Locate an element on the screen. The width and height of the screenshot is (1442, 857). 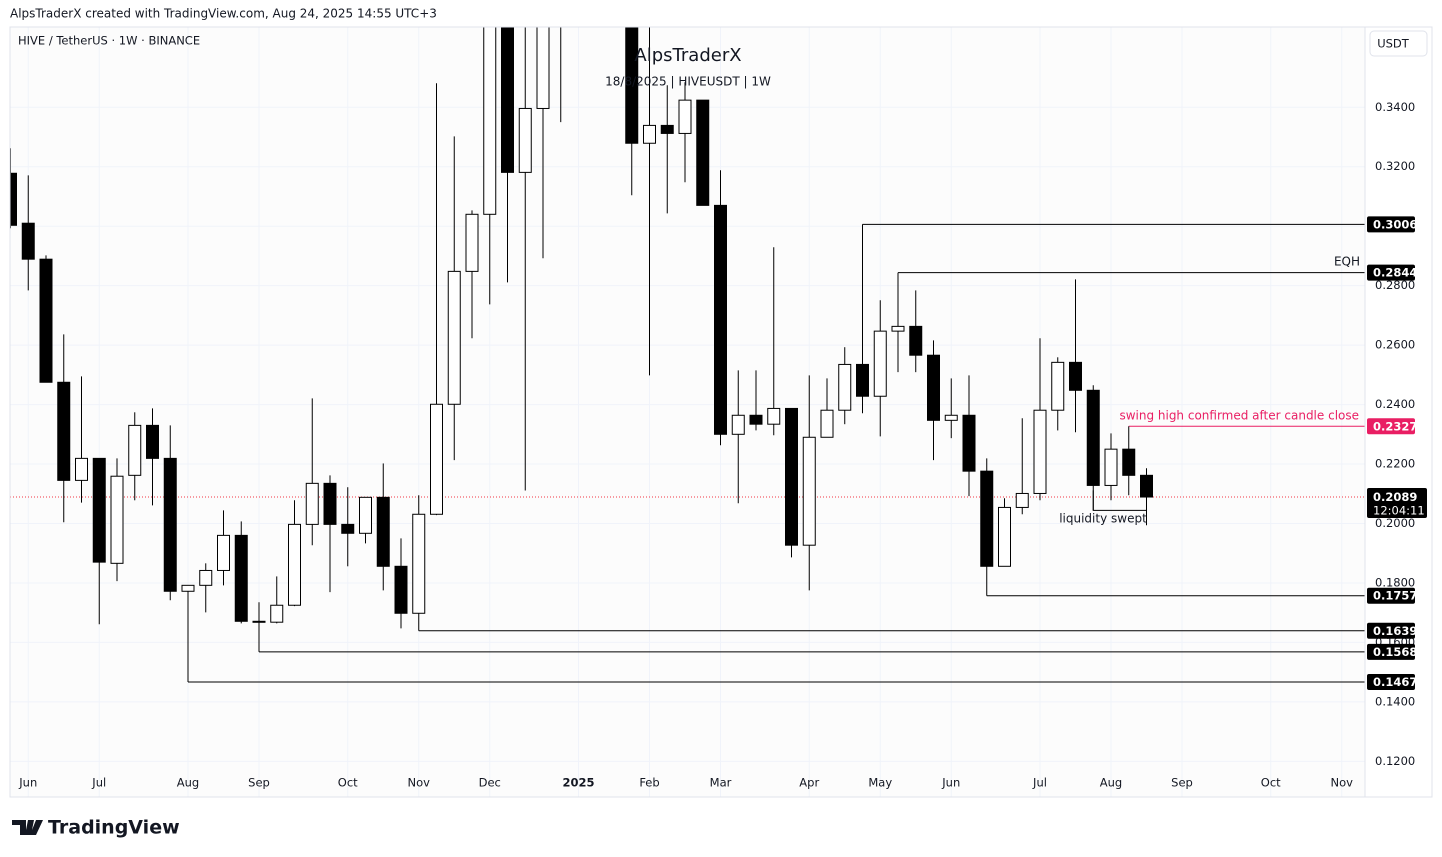
y-tick-label: 0.2000 is located at coordinates (1395, 523).